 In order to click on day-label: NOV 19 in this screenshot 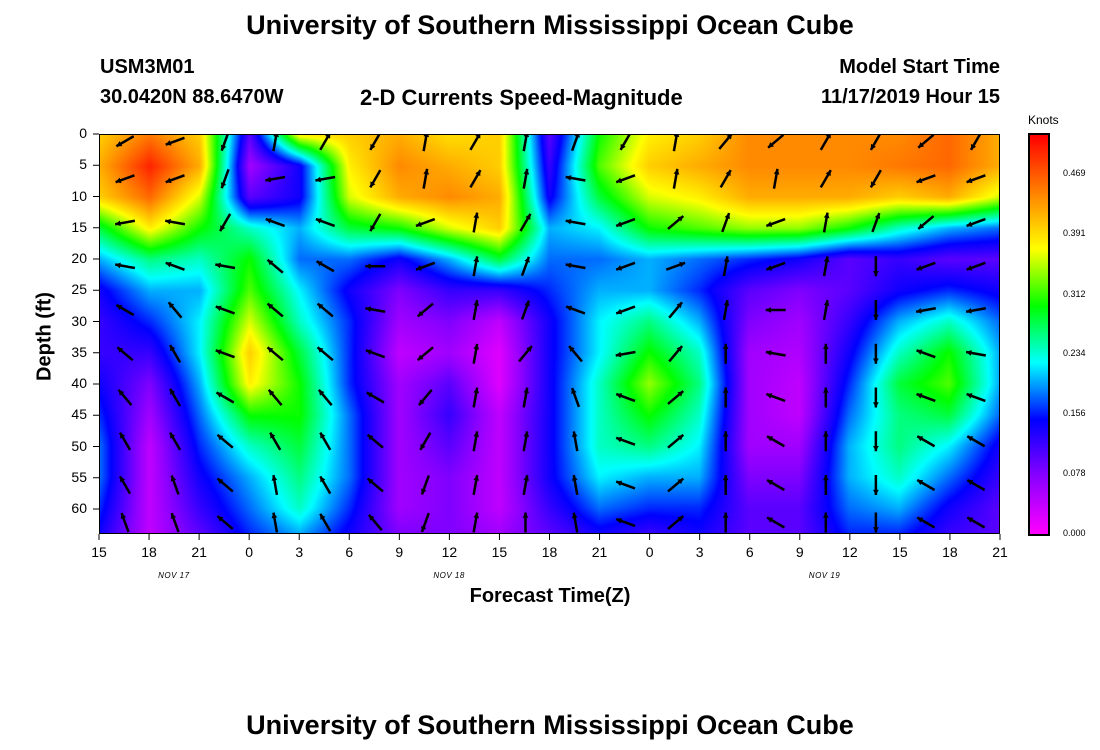, I will do `click(824, 575)`.